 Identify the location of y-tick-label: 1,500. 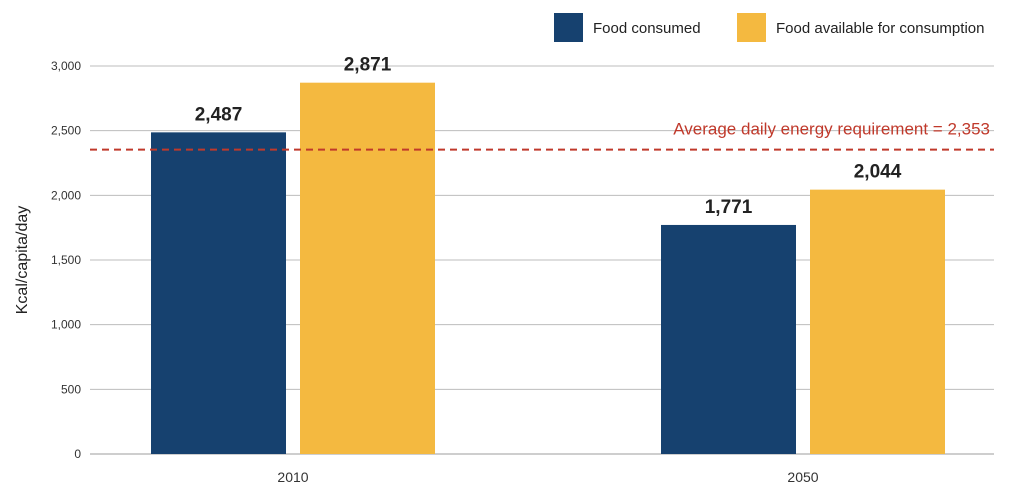
(66, 260).